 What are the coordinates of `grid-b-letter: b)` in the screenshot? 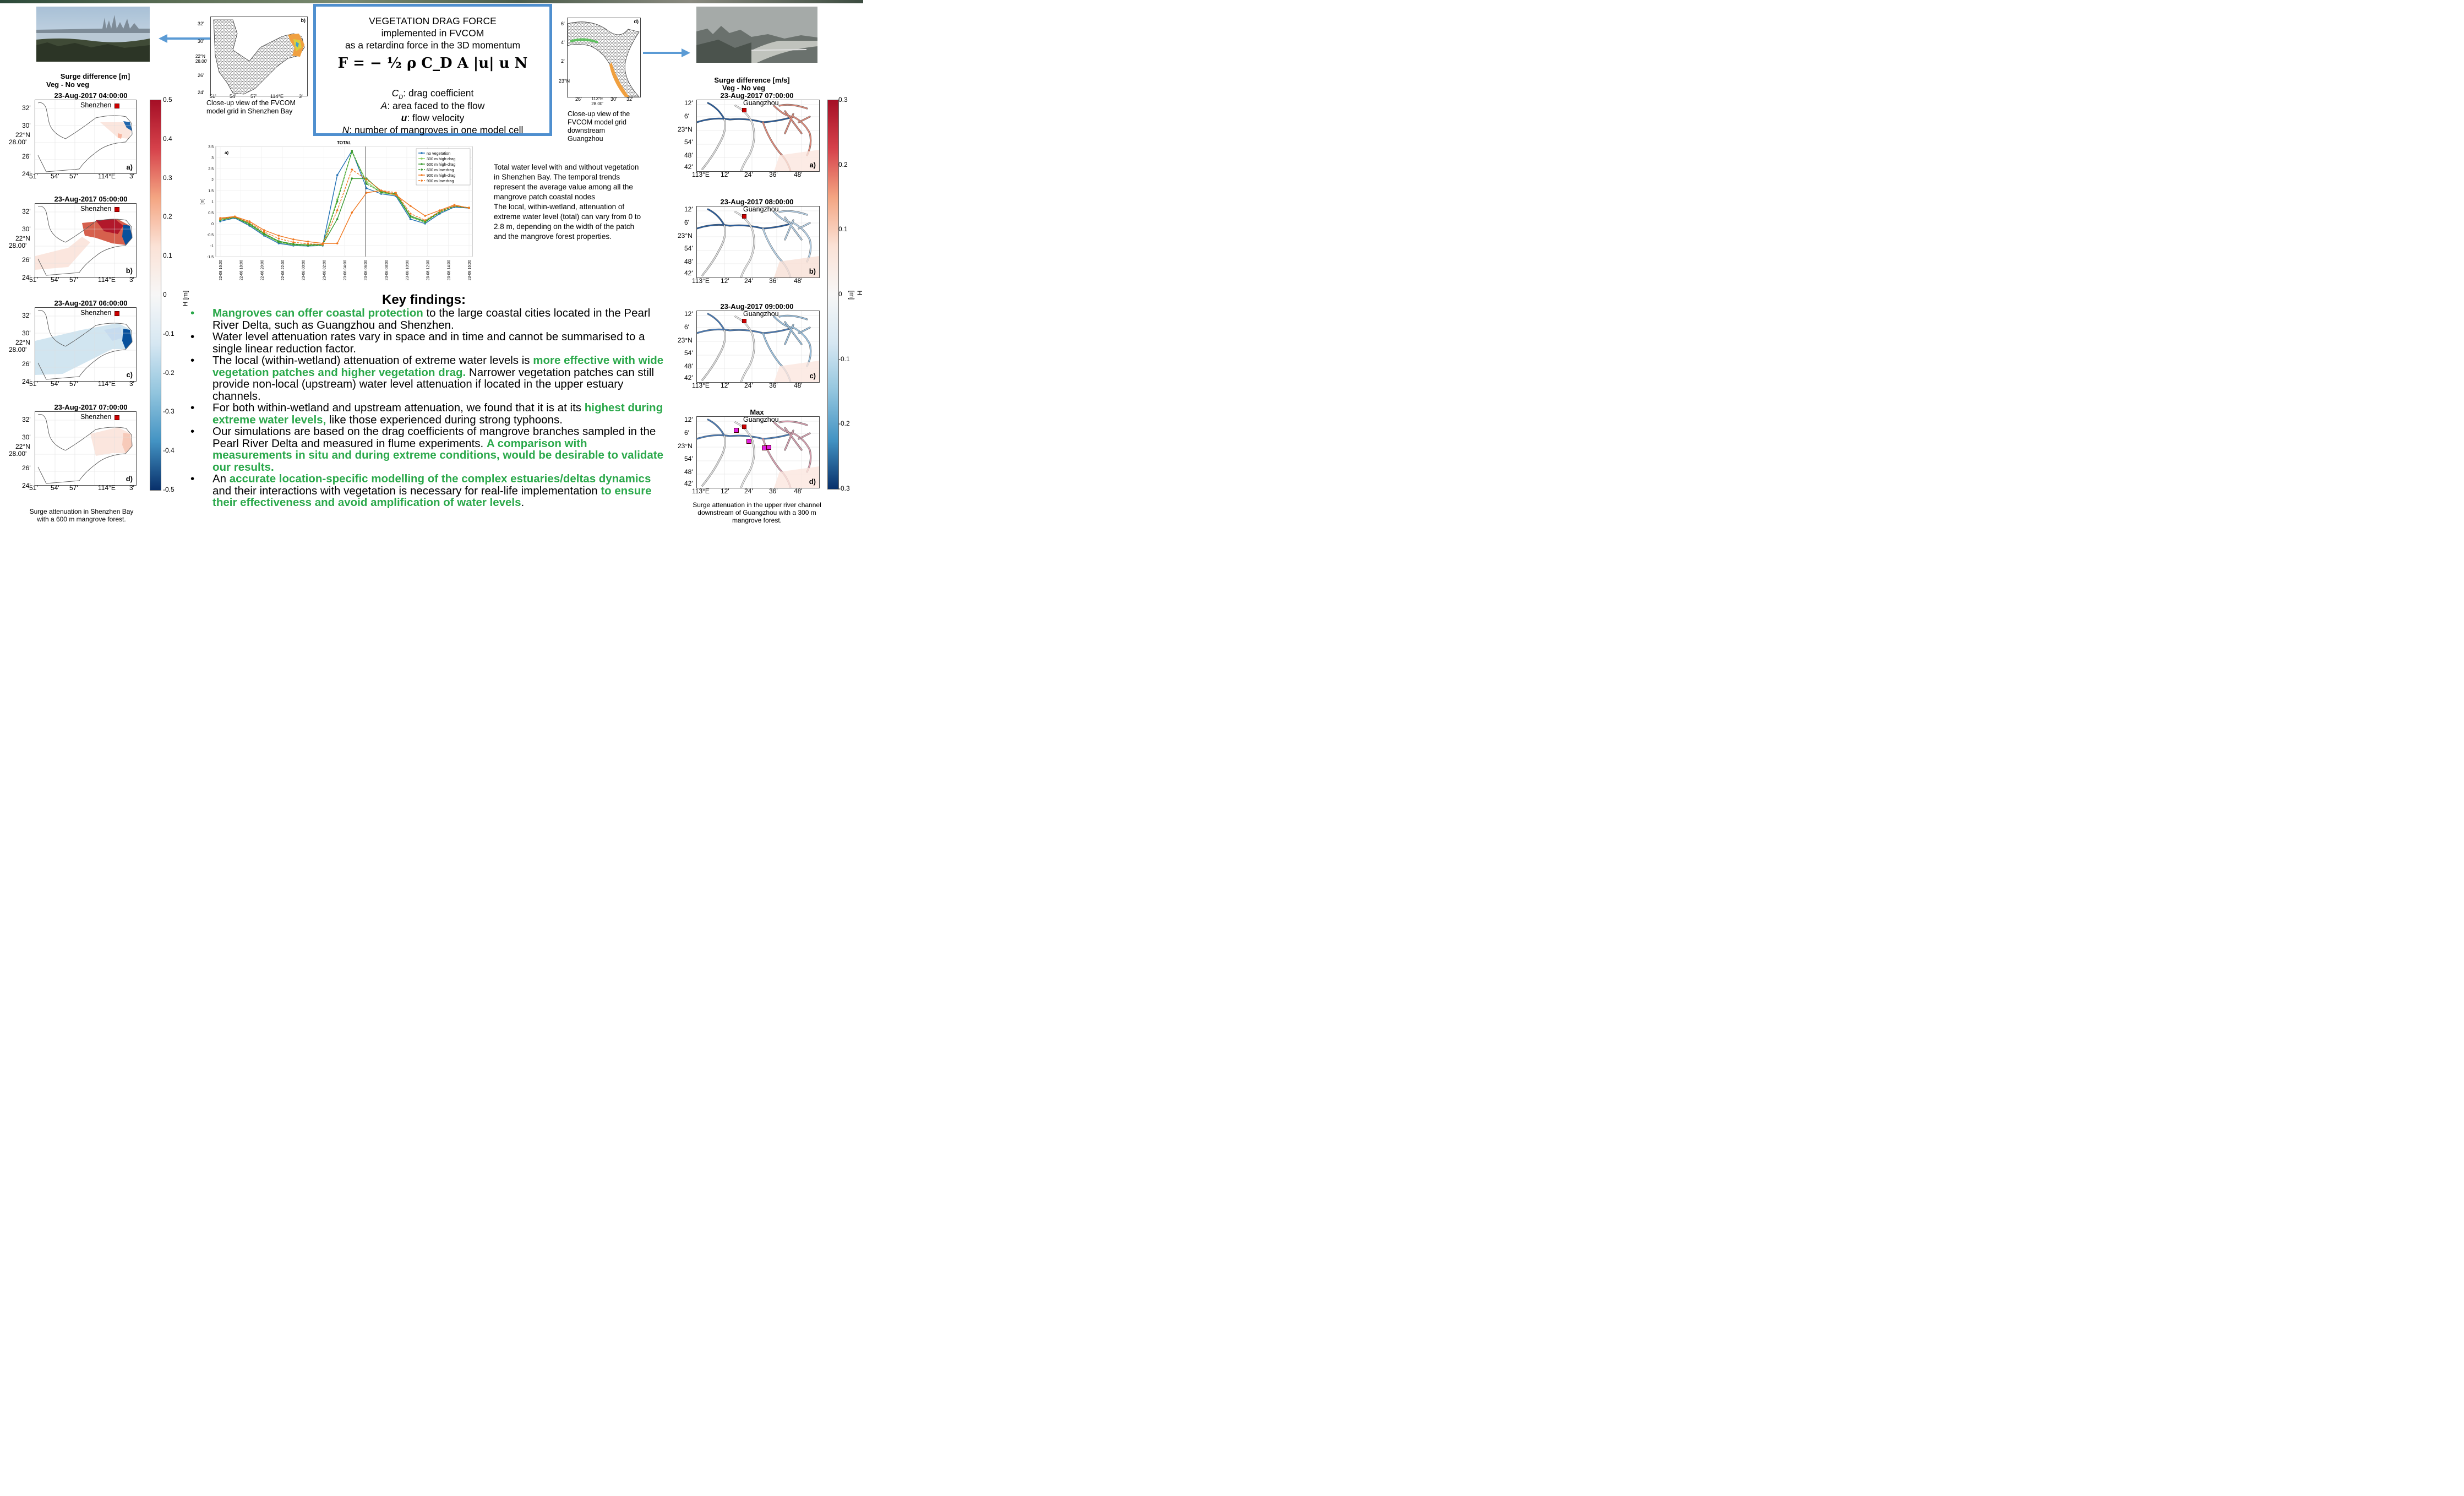 It's located at (303, 20).